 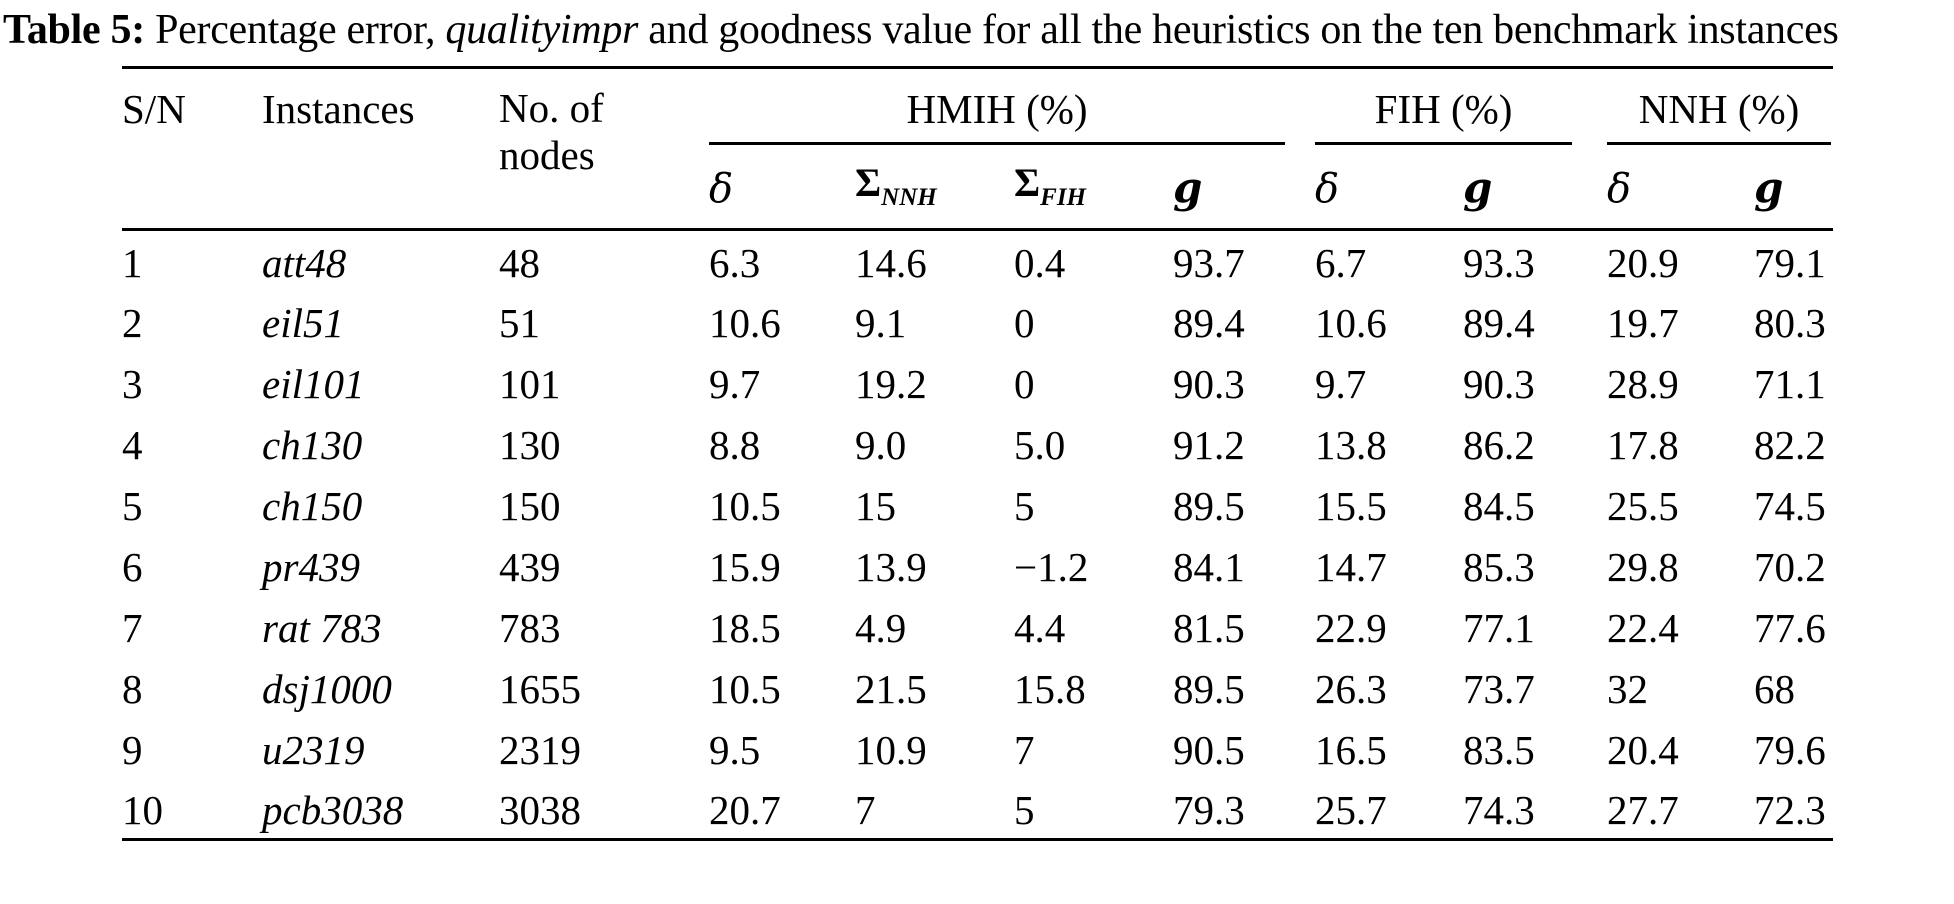 What do you see at coordinates (1351, 750) in the screenshot?
I see `cell-fih-delta: 16.5` at bounding box center [1351, 750].